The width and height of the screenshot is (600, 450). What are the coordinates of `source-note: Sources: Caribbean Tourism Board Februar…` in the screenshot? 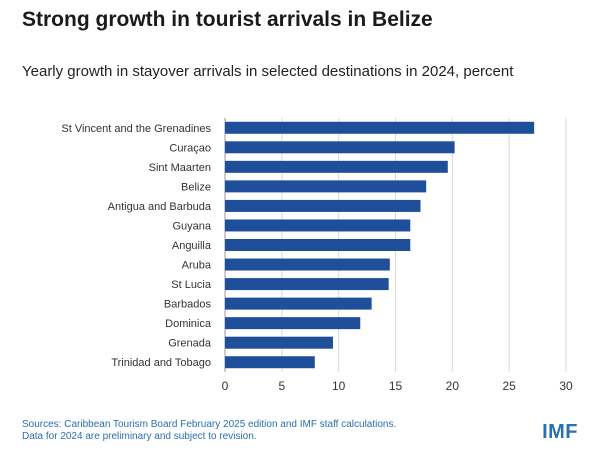 It's located at (267, 431).